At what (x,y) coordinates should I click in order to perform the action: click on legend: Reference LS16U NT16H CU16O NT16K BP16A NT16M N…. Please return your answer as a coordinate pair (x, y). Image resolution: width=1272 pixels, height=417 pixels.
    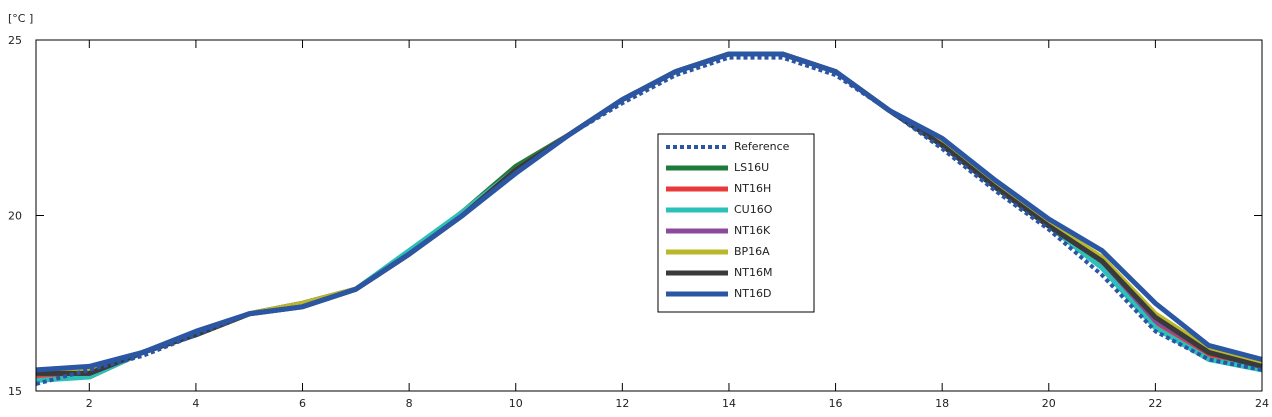
    Looking at the image, I should click on (736, 223).